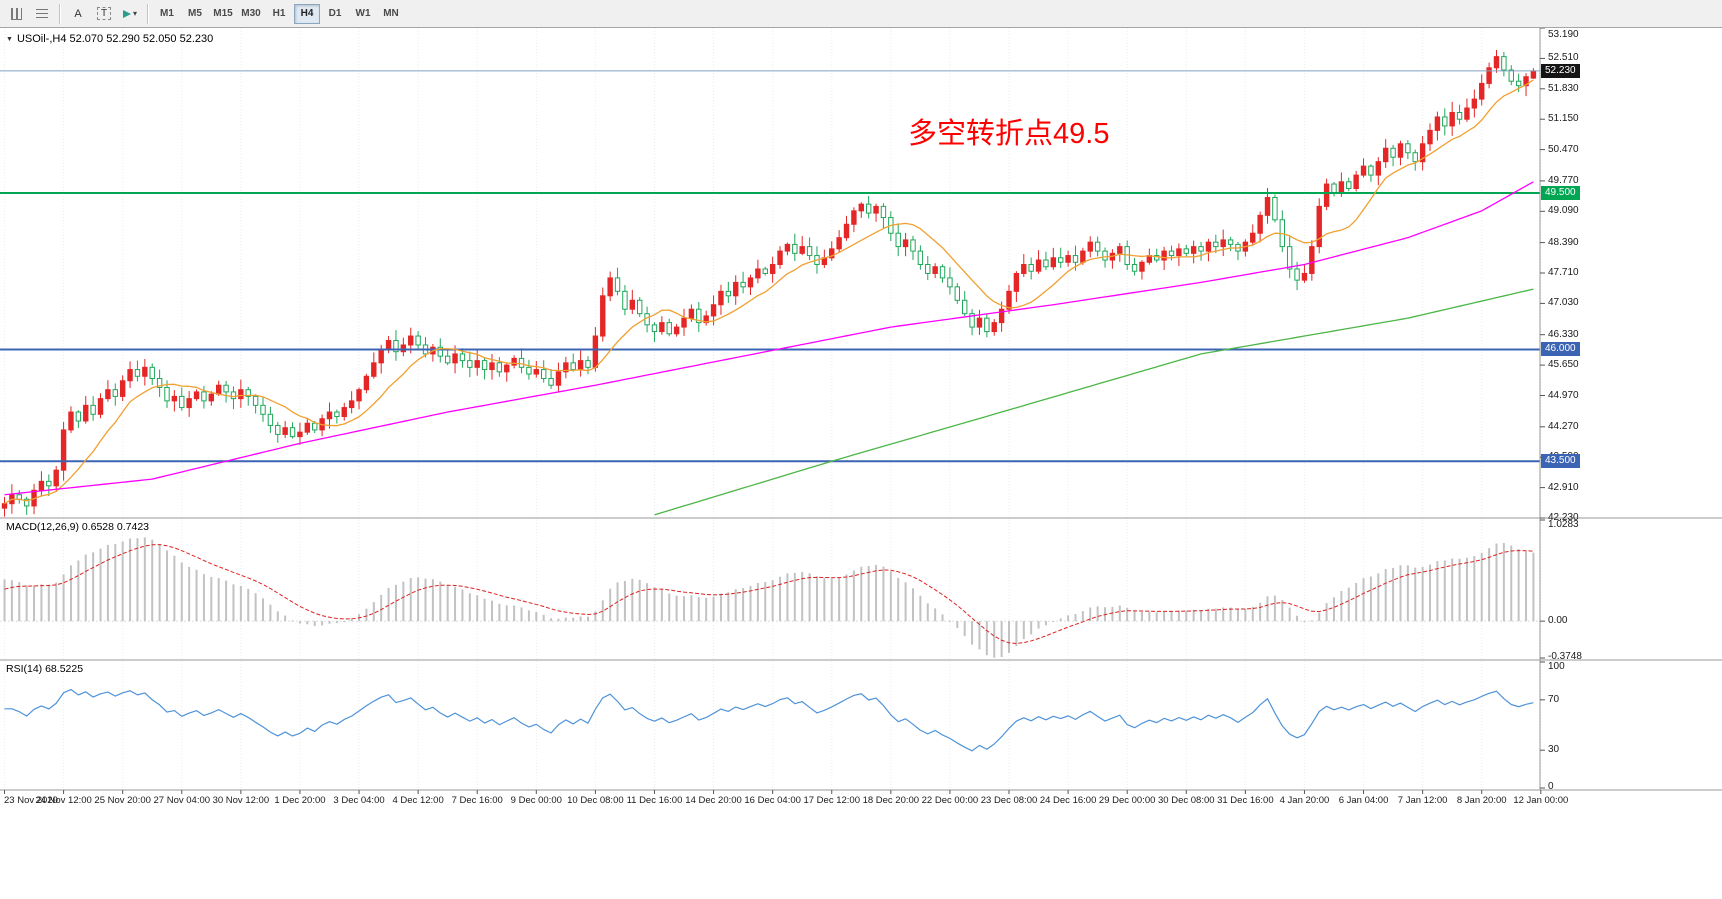 The image size is (1722, 899). I want to click on timeframe-button-h1: H1, so click(279, 13).